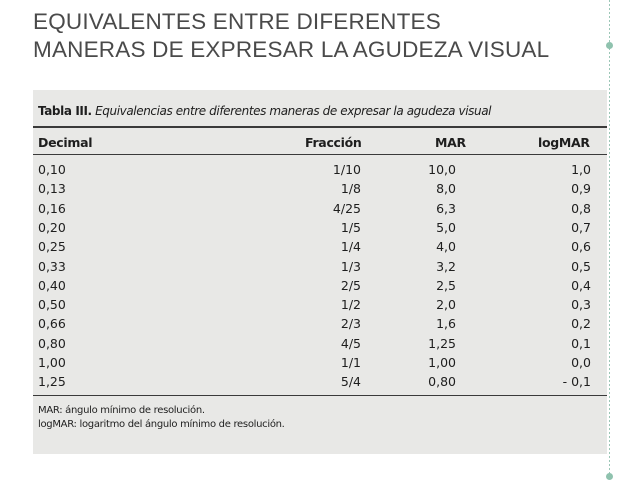 This screenshot has height=480, width=638. What do you see at coordinates (450, 142) in the screenshot?
I see `column-header-mar: MAR` at bounding box center [450, 142].